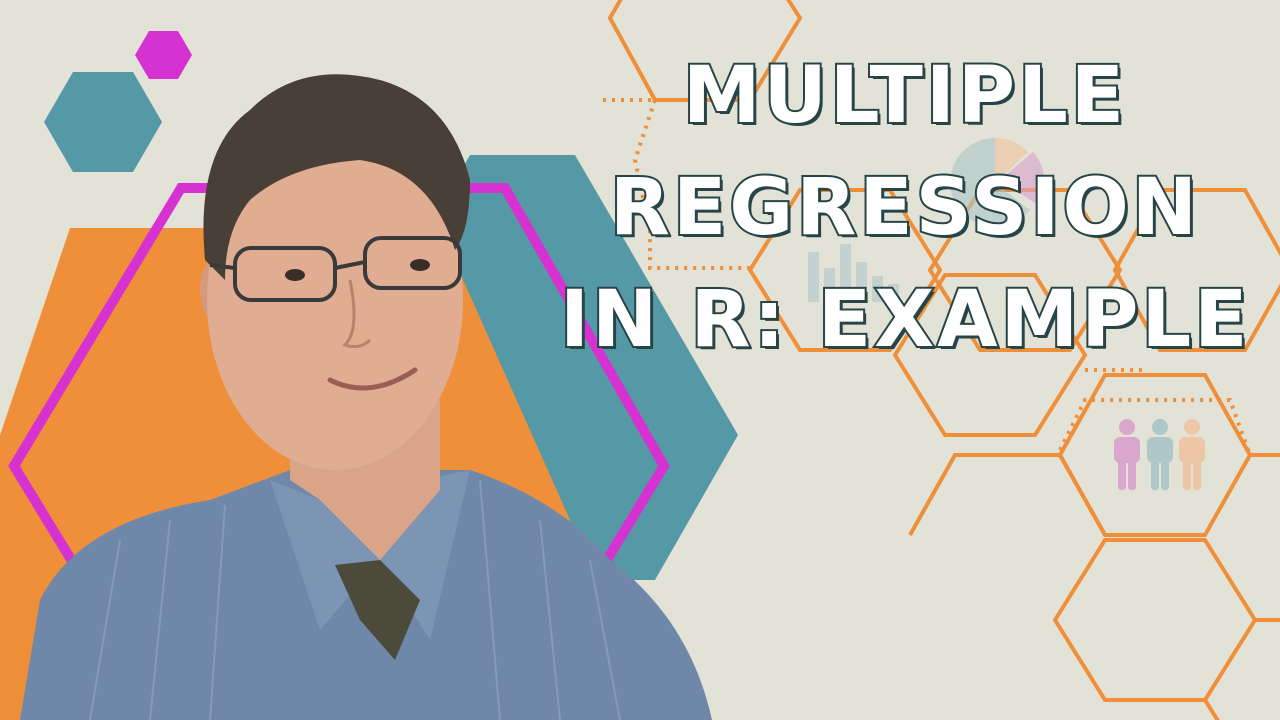  What do you see at coordinates (997, 182) in the screenshot?
I see `pie-chart-icon` at bounding box center [997, 182].